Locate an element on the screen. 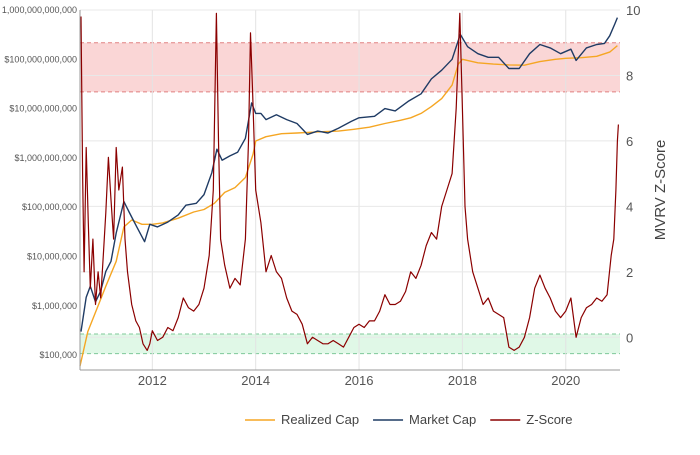  left-tick-label: $1,000,000,000 is located at coordinates (45, 158).